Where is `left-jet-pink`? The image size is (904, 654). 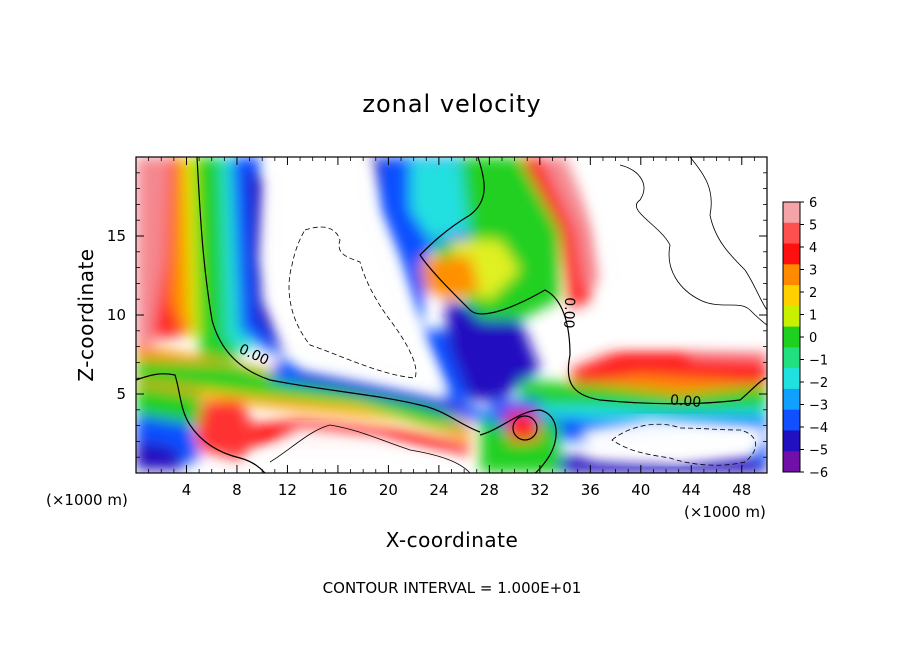 left-jet-pink is located at coordinates (153, 253).